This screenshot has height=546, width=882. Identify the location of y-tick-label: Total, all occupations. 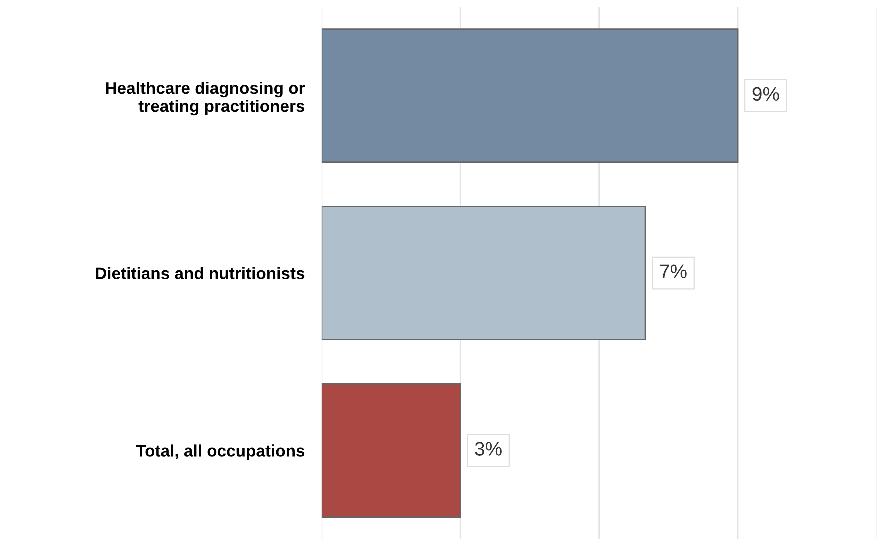
(220, 452).